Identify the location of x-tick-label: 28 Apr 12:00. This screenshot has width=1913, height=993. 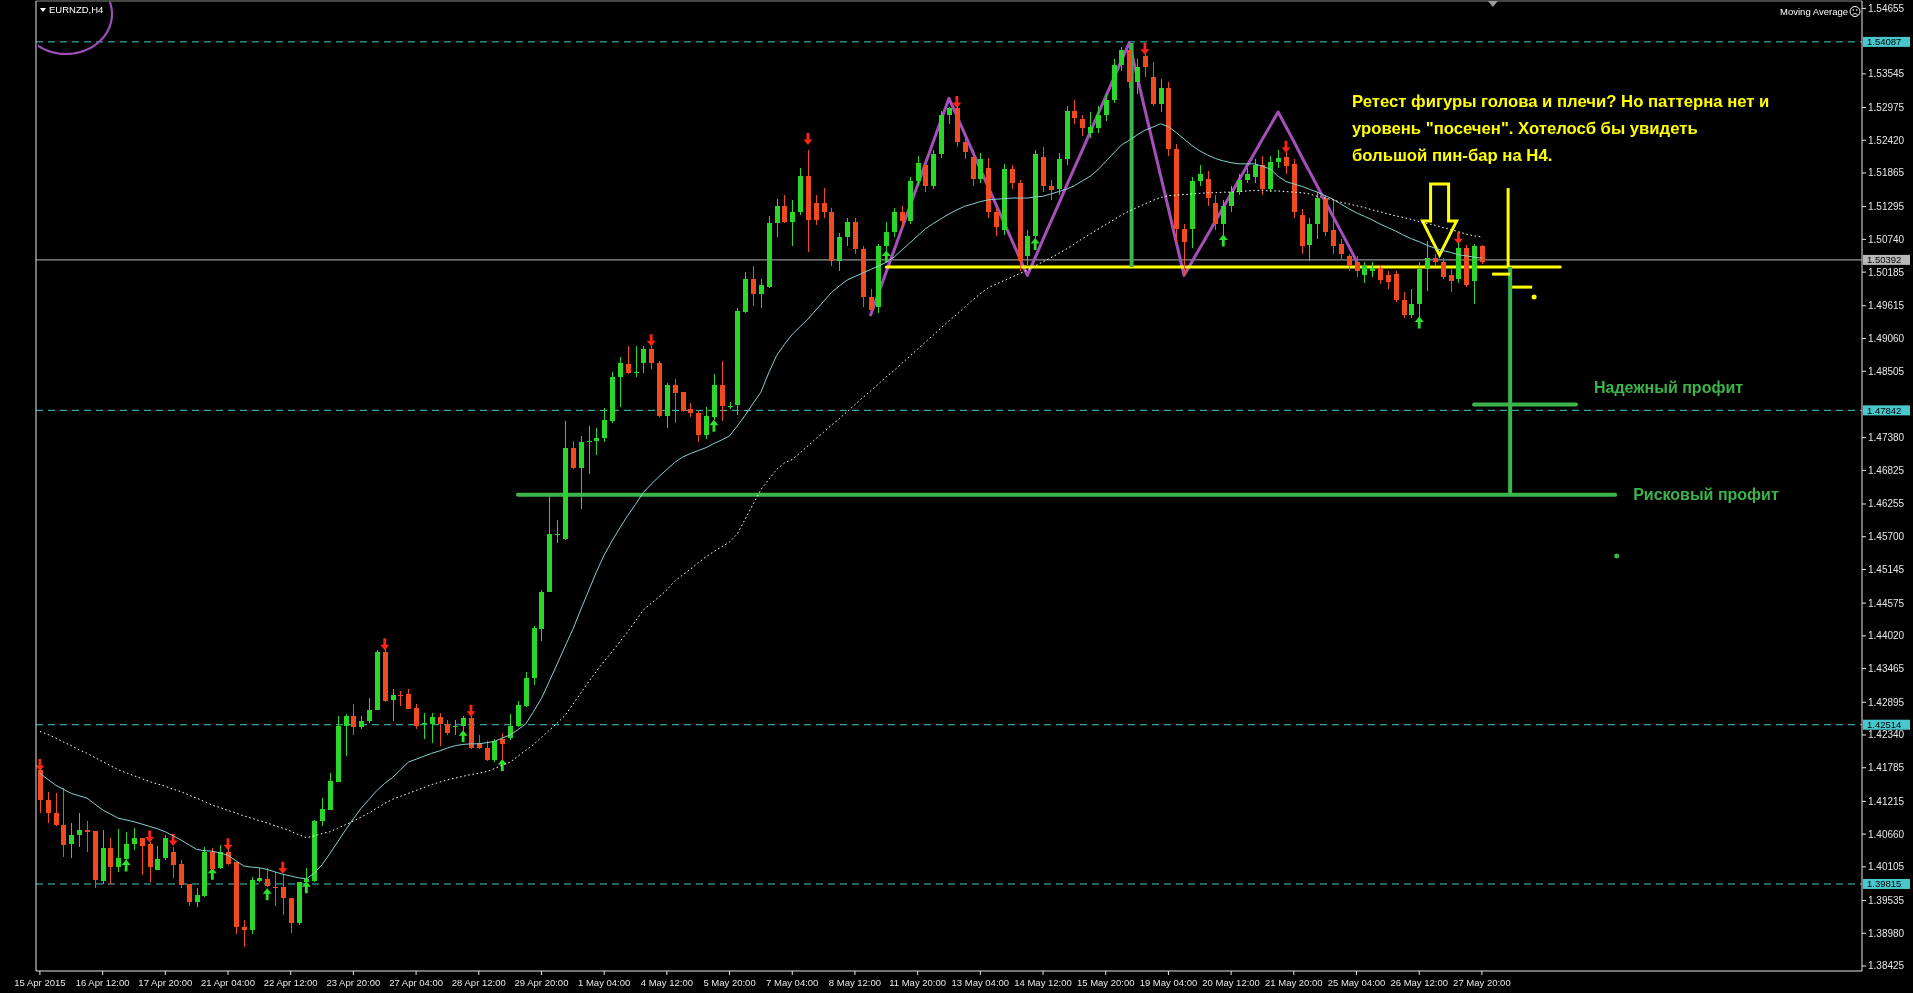
(478, 982).